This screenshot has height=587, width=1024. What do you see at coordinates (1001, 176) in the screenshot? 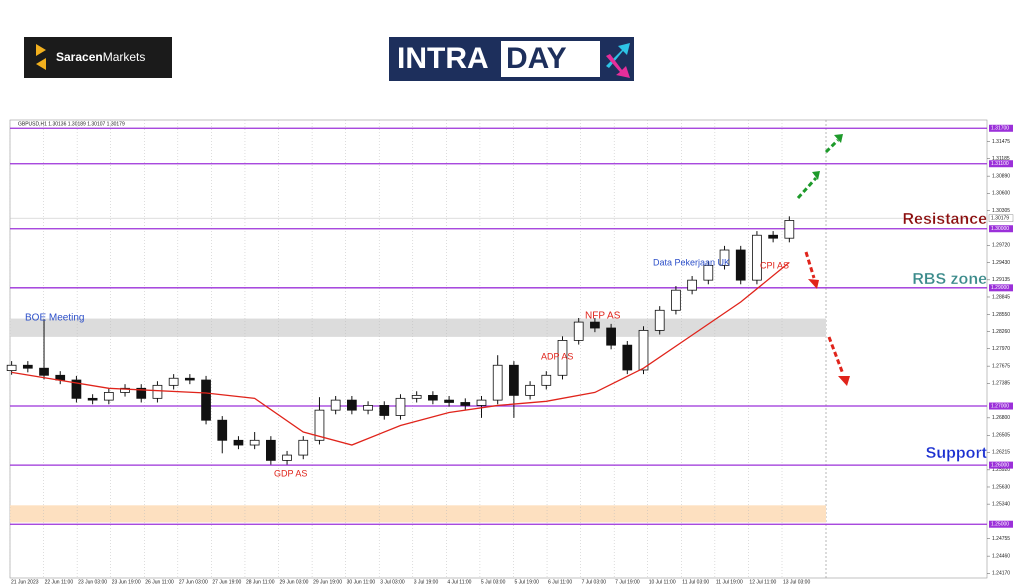
I see `y-tick-label: 1.30890` at bounding box center [1001, 176].